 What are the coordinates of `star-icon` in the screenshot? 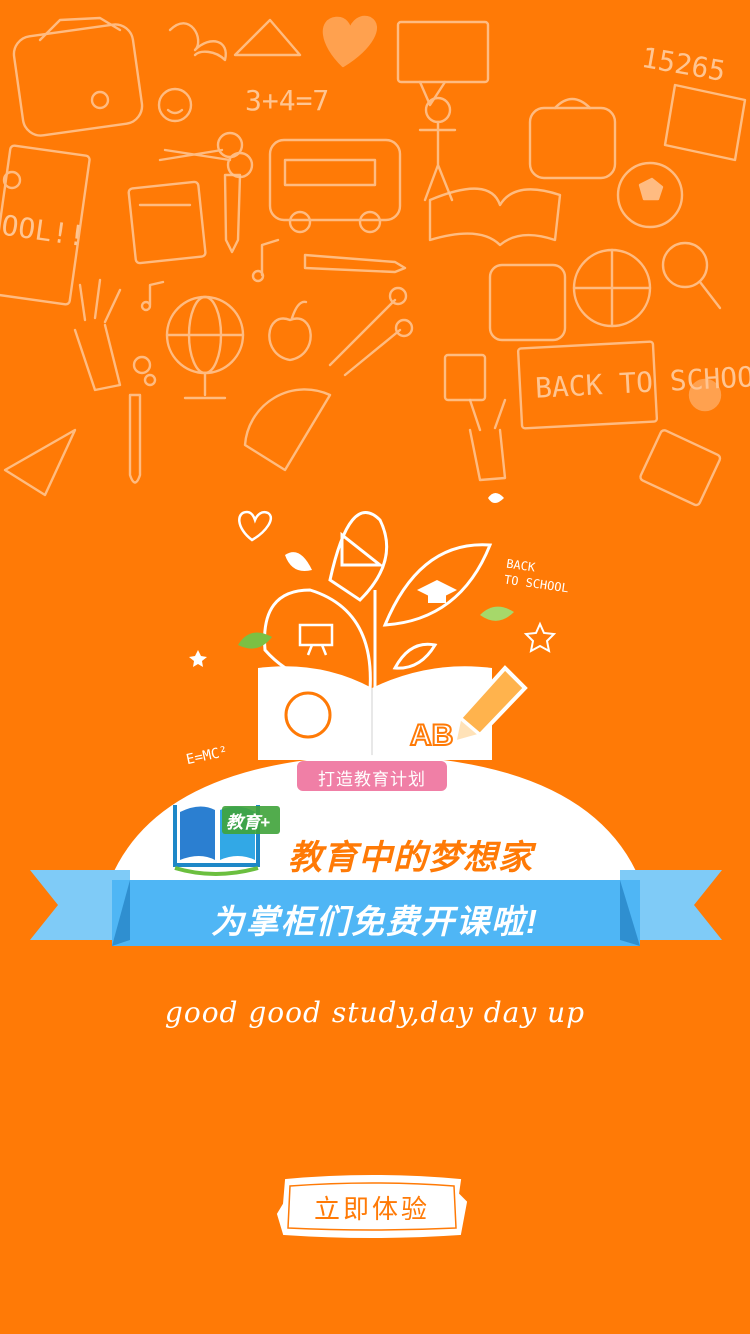 It's located at (540, 637).